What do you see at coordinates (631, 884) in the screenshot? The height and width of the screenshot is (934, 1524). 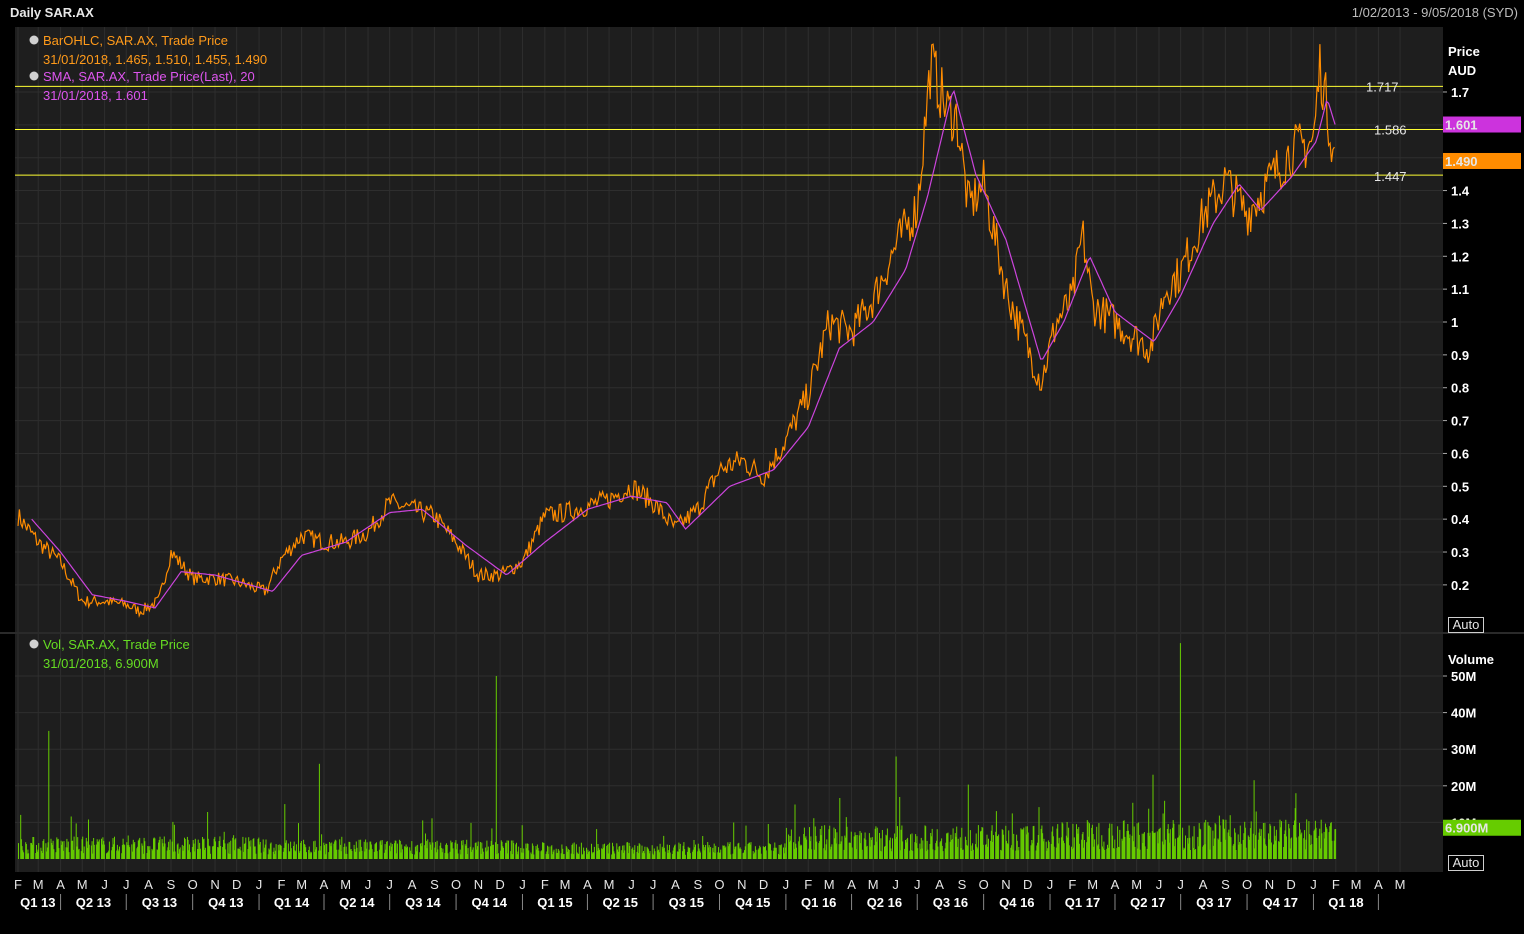 I see `month-tick-label: J` at bounding box center [631, 884].